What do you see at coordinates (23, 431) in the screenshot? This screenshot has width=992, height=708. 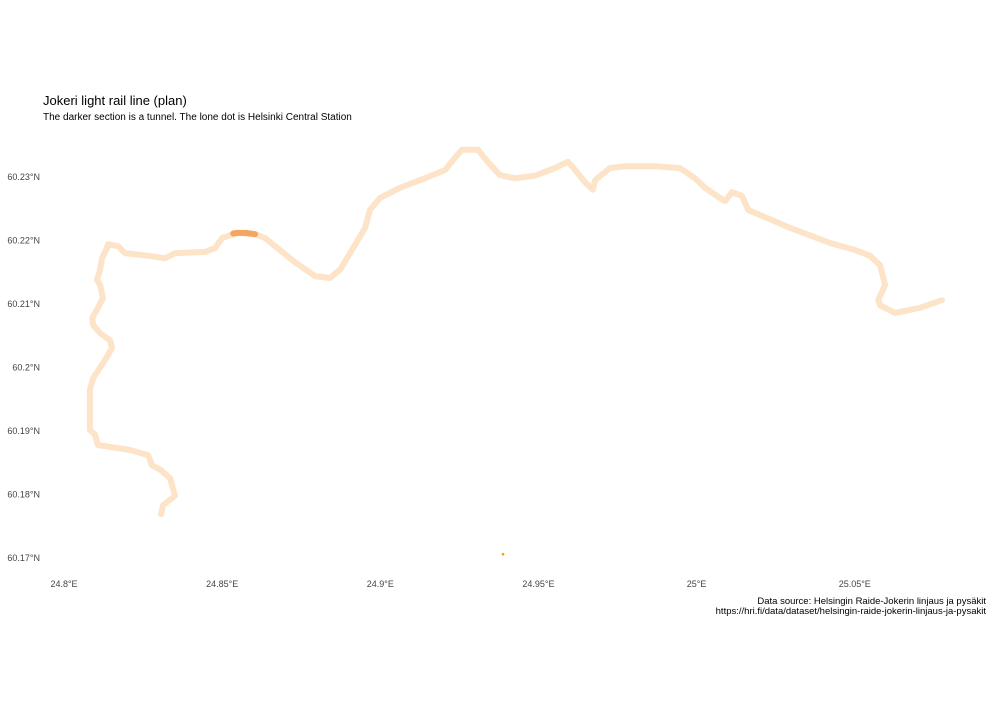 I see `y-tick-label: 60.19°N` at bounding box center [23, 431].